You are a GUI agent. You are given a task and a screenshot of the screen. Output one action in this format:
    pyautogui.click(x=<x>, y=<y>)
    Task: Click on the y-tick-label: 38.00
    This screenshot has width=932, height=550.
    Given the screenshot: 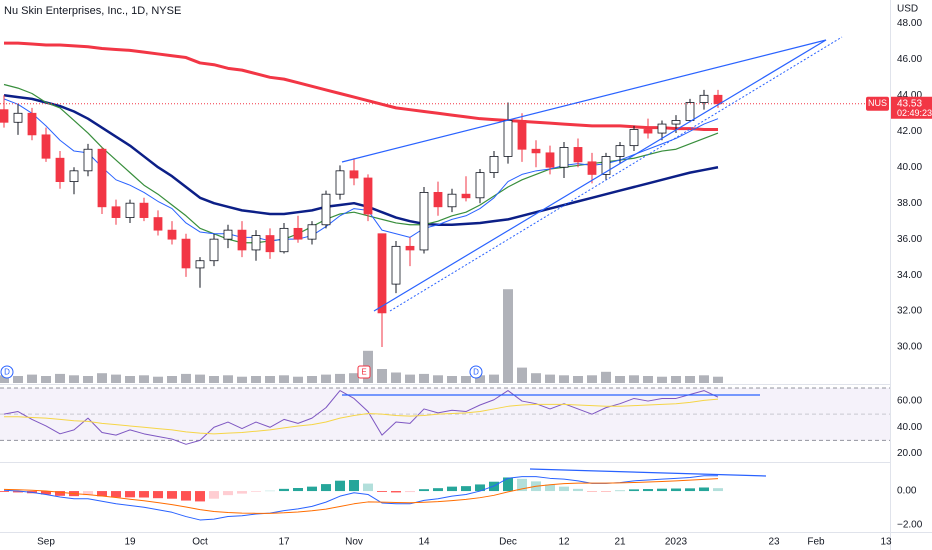 What is the action you would take?
    pyautogui.click(x=909, y=203)
    